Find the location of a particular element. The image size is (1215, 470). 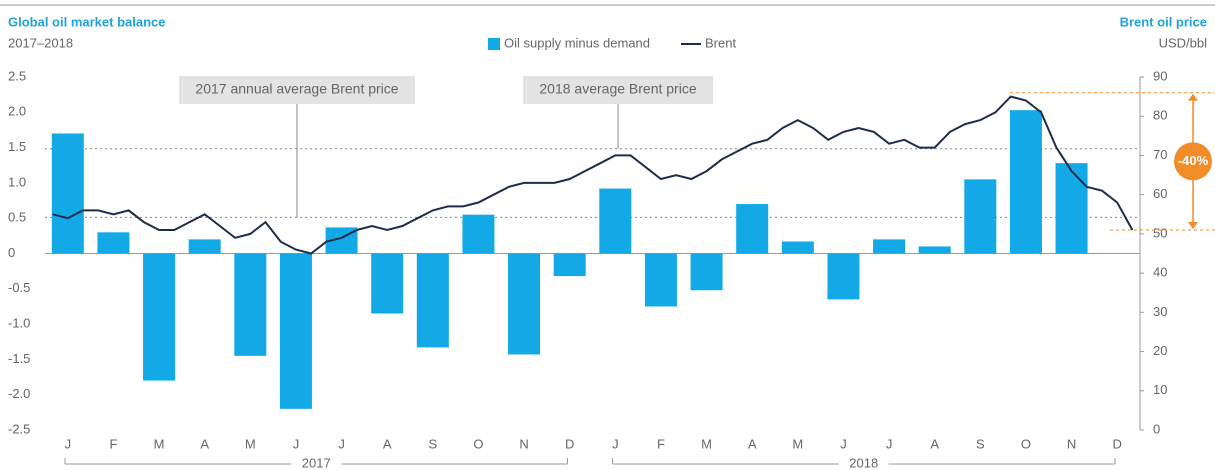

chart-subtitle: 2017–2018 is located at coordinates (40, 42).